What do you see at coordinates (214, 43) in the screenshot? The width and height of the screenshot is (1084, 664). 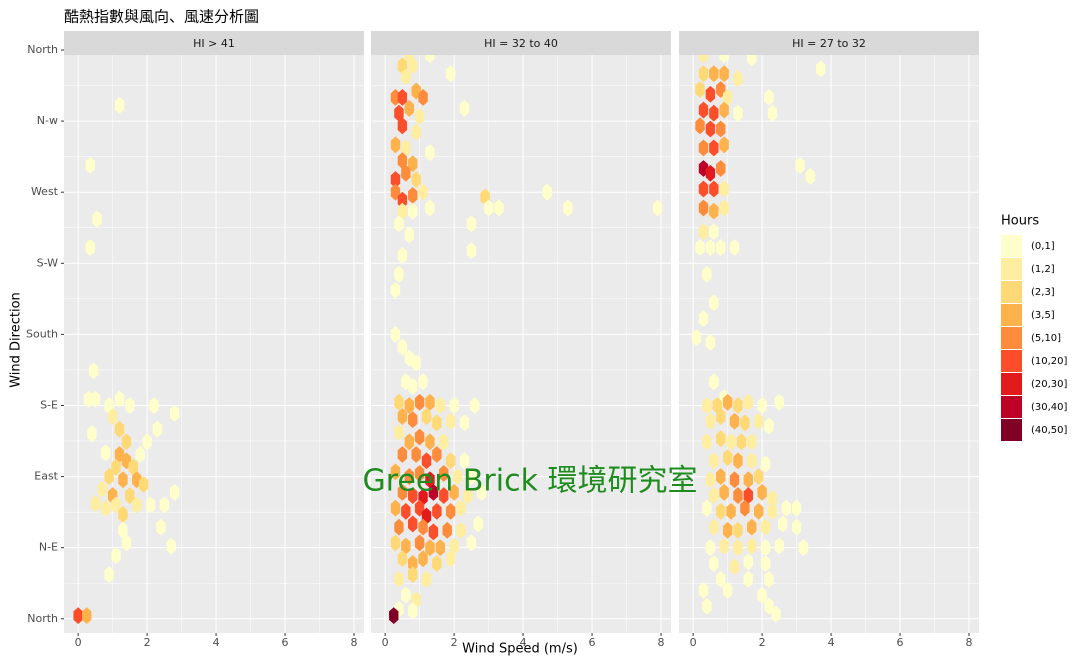 I see `strip-label: HI > 41` at bounding box center [214, 43].